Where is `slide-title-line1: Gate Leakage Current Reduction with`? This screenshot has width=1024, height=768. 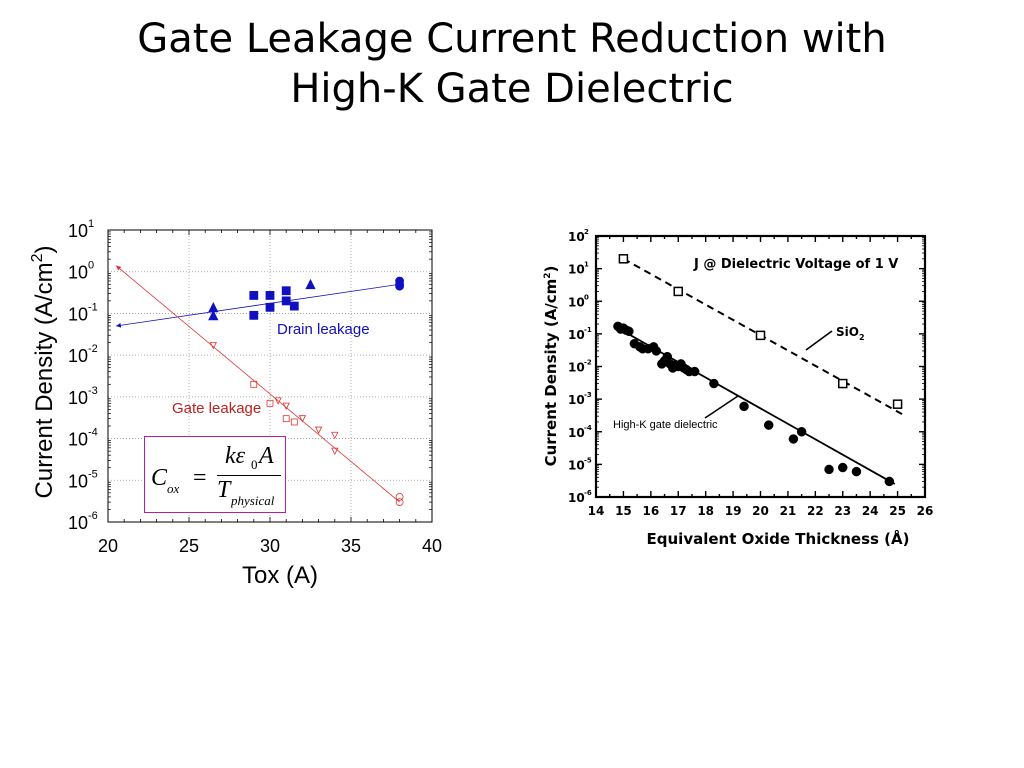 slide-title-line1: Gate Leakage Current Reduction with is located at coordinates (512, 39).